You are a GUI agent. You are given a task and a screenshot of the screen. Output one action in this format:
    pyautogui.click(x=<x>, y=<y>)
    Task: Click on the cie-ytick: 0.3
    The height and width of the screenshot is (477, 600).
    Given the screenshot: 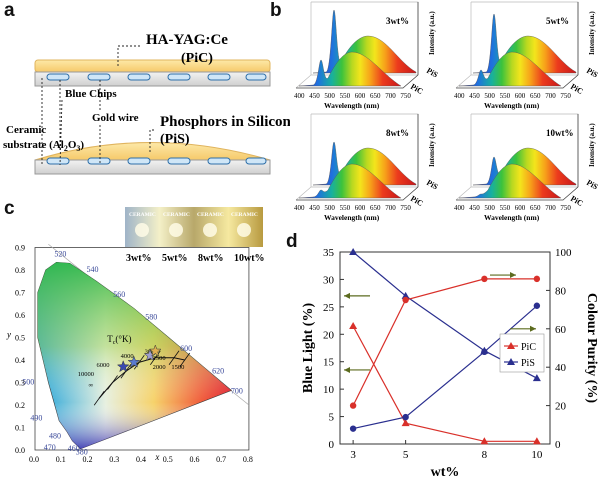 What is the action you would take?
    pyautogui.click(x=20, y=383)
    